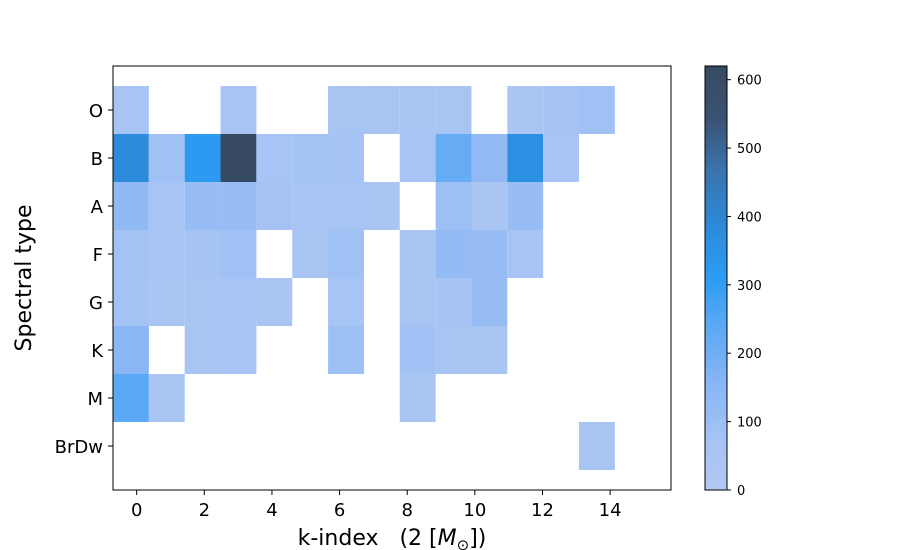 This screenshot has height=550, width=900. I want to click on y-axis-ticks: O B A F G K M BrDw, so click(84, 279).